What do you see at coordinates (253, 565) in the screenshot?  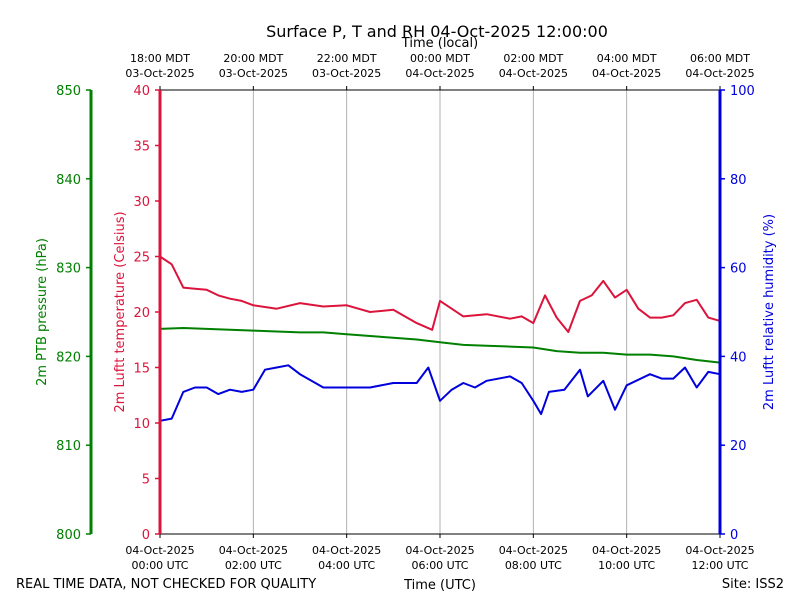 I see `bottom-tick-time: 02:00 UTC` at bounding box center [253, 565].